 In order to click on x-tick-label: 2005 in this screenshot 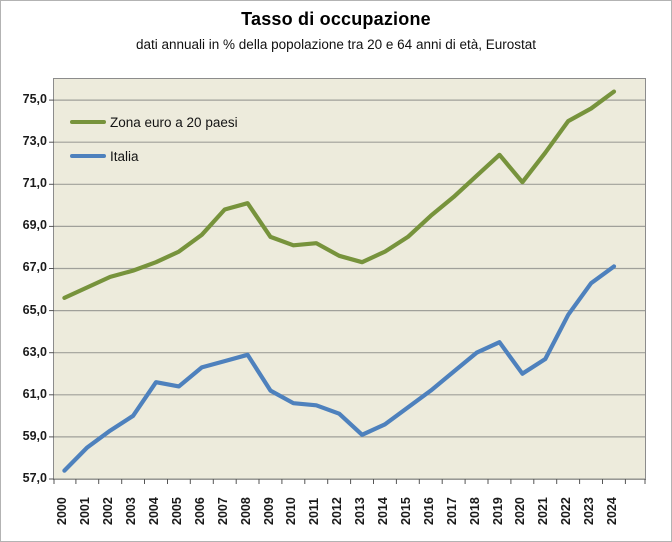, I will do `click(176, 511)`.